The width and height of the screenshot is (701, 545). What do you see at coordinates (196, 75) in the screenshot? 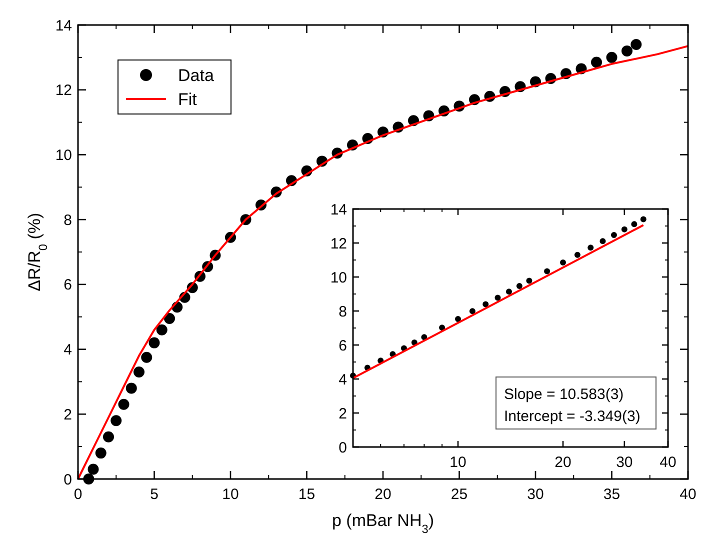
I see `legend-label: Data` at bounding box center [196, 75].